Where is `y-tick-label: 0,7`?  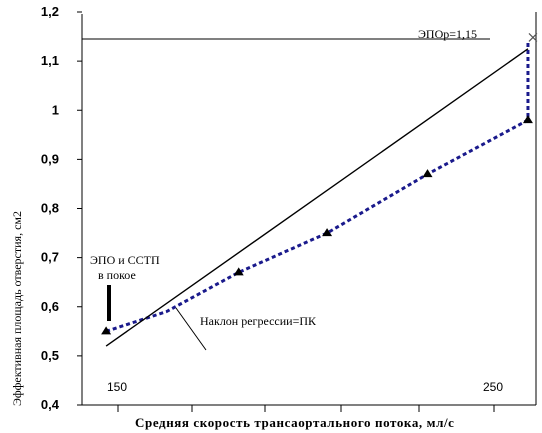 y-tick-label: 0,7 is located at coordinates (50, 257).